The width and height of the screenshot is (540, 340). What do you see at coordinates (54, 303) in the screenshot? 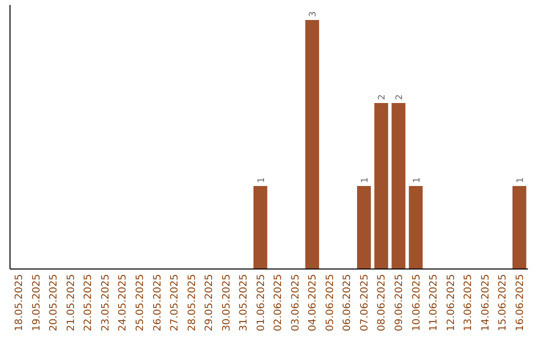
I see `x-tick-label: 20.05.2025` at bounding box center [54, 303].